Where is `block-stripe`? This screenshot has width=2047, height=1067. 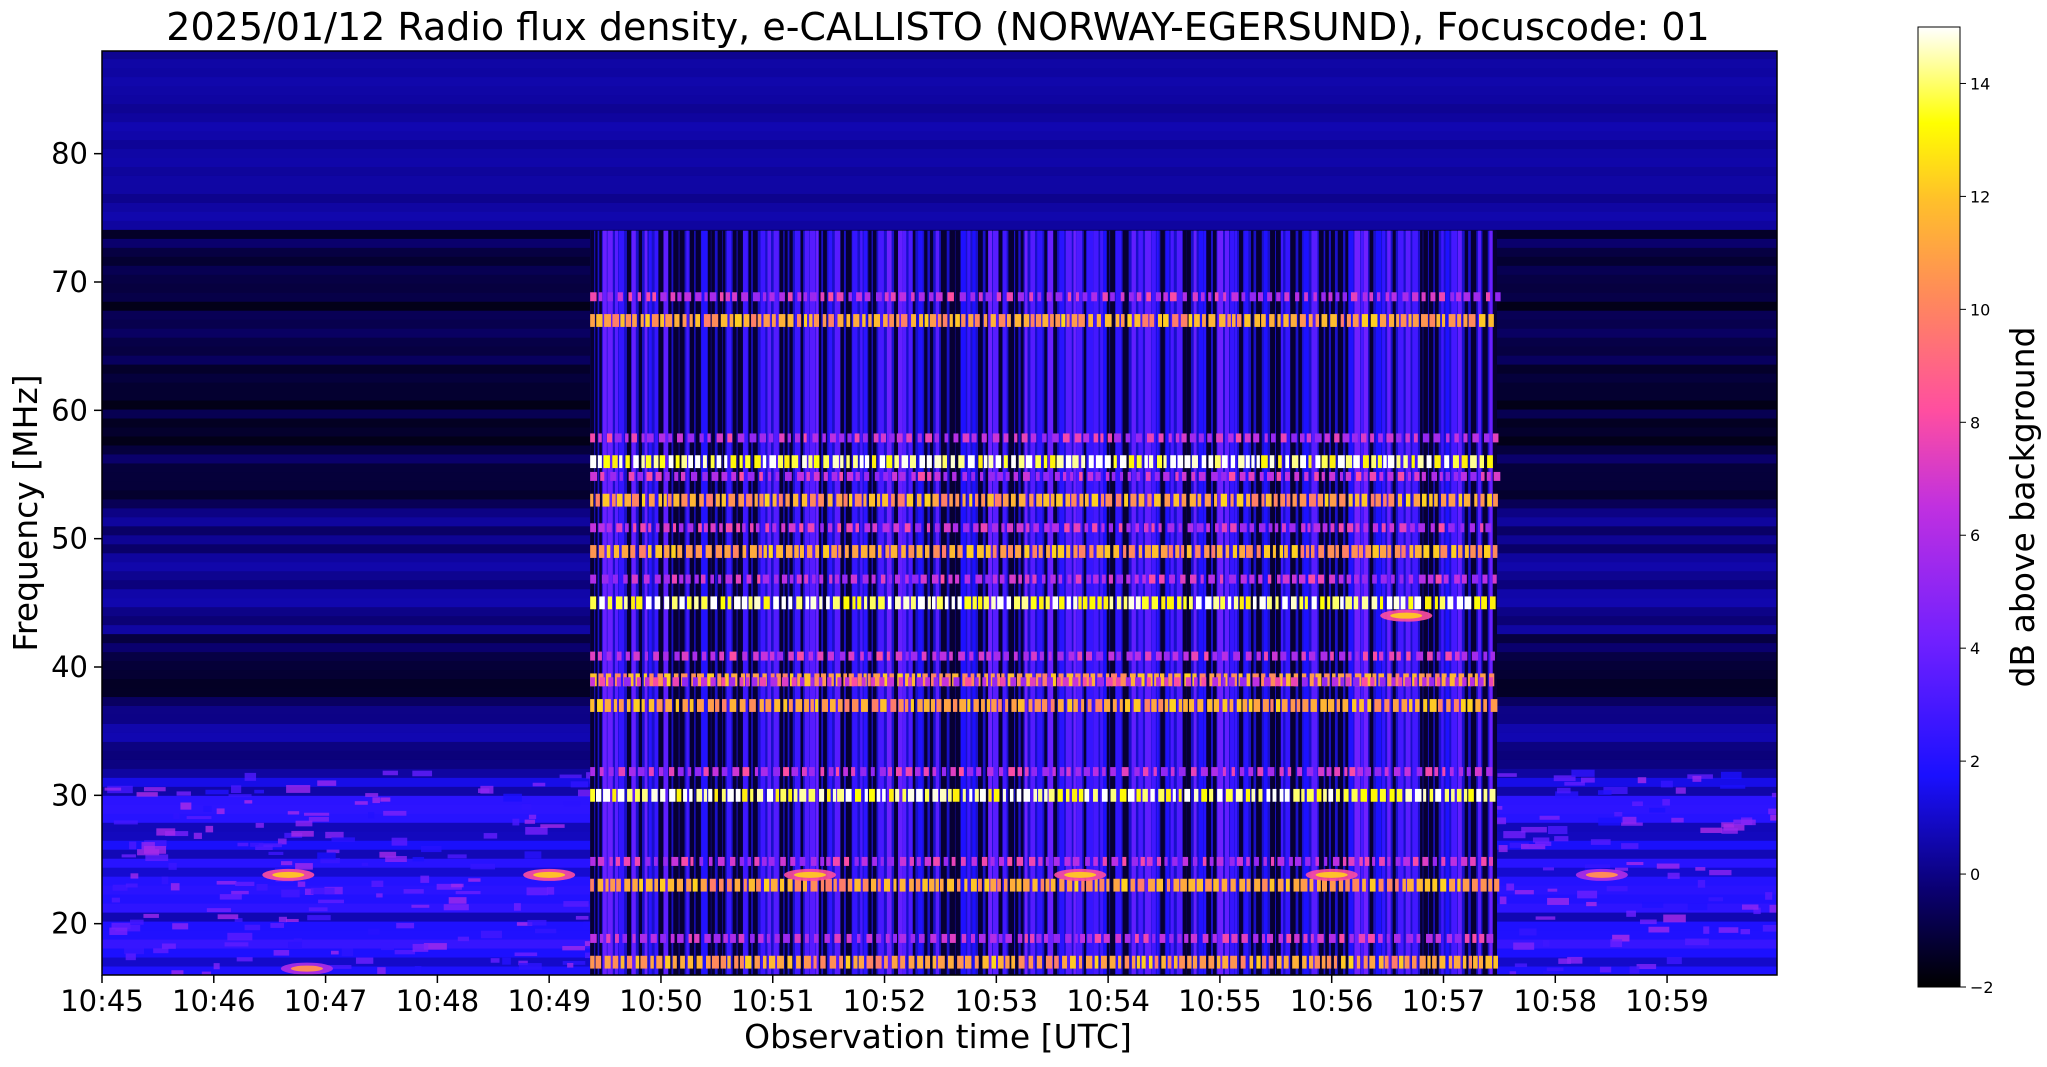 block-stripe is located at coordinates (830, 602).